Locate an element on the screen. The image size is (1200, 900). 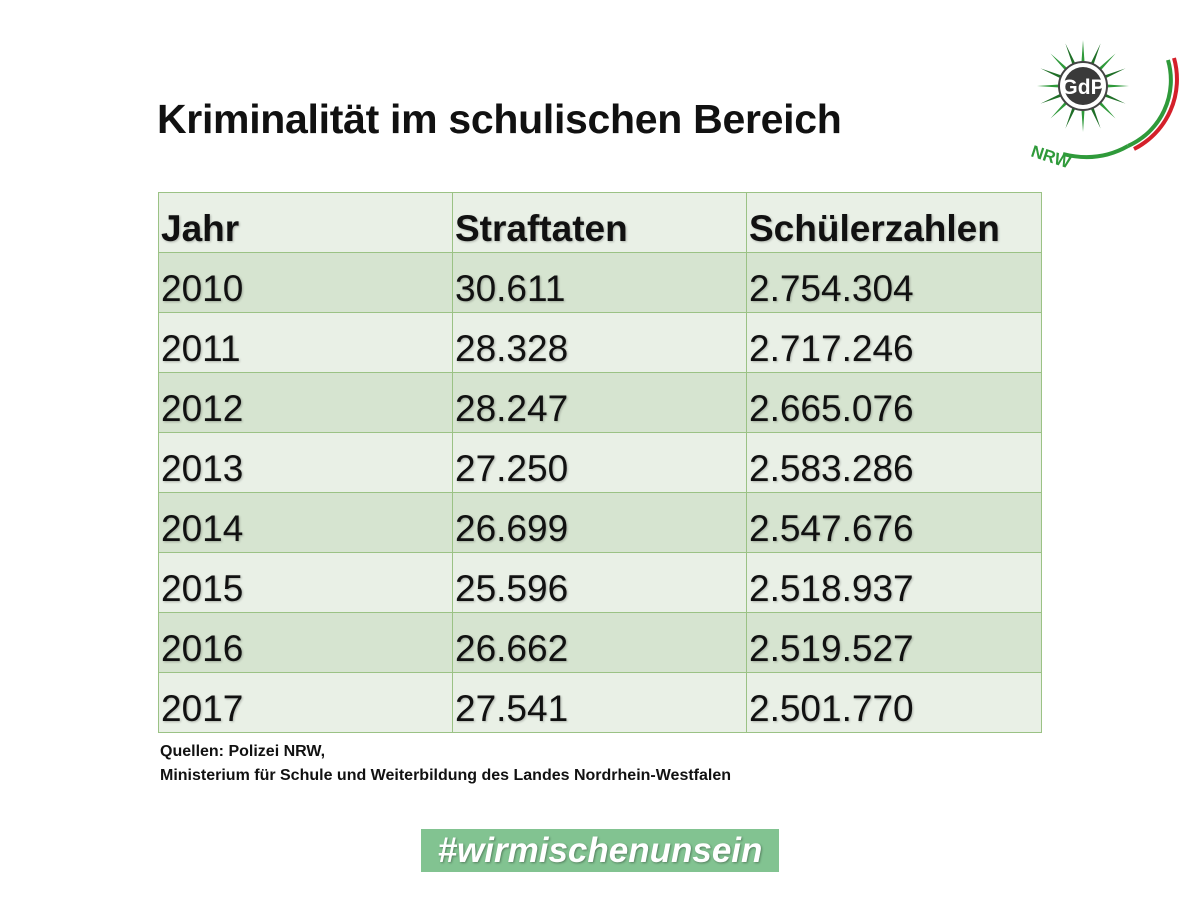
table-row: 2017 27.541 2.501.770 is located at coordinates (600, 702).